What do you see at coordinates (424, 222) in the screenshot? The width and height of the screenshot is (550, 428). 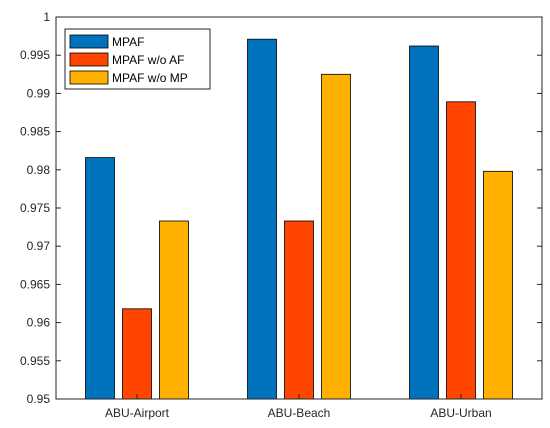 I see `bar-1-abu-urban` at bounding box center [424, 222].